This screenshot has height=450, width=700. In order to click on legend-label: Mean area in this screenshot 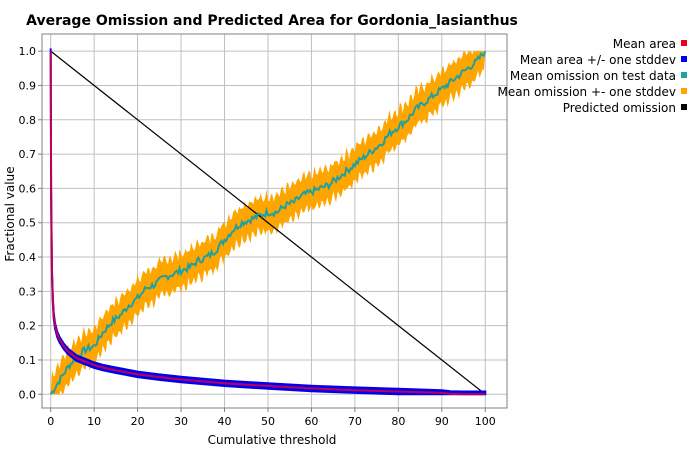, I will do `click(644, 44)`.